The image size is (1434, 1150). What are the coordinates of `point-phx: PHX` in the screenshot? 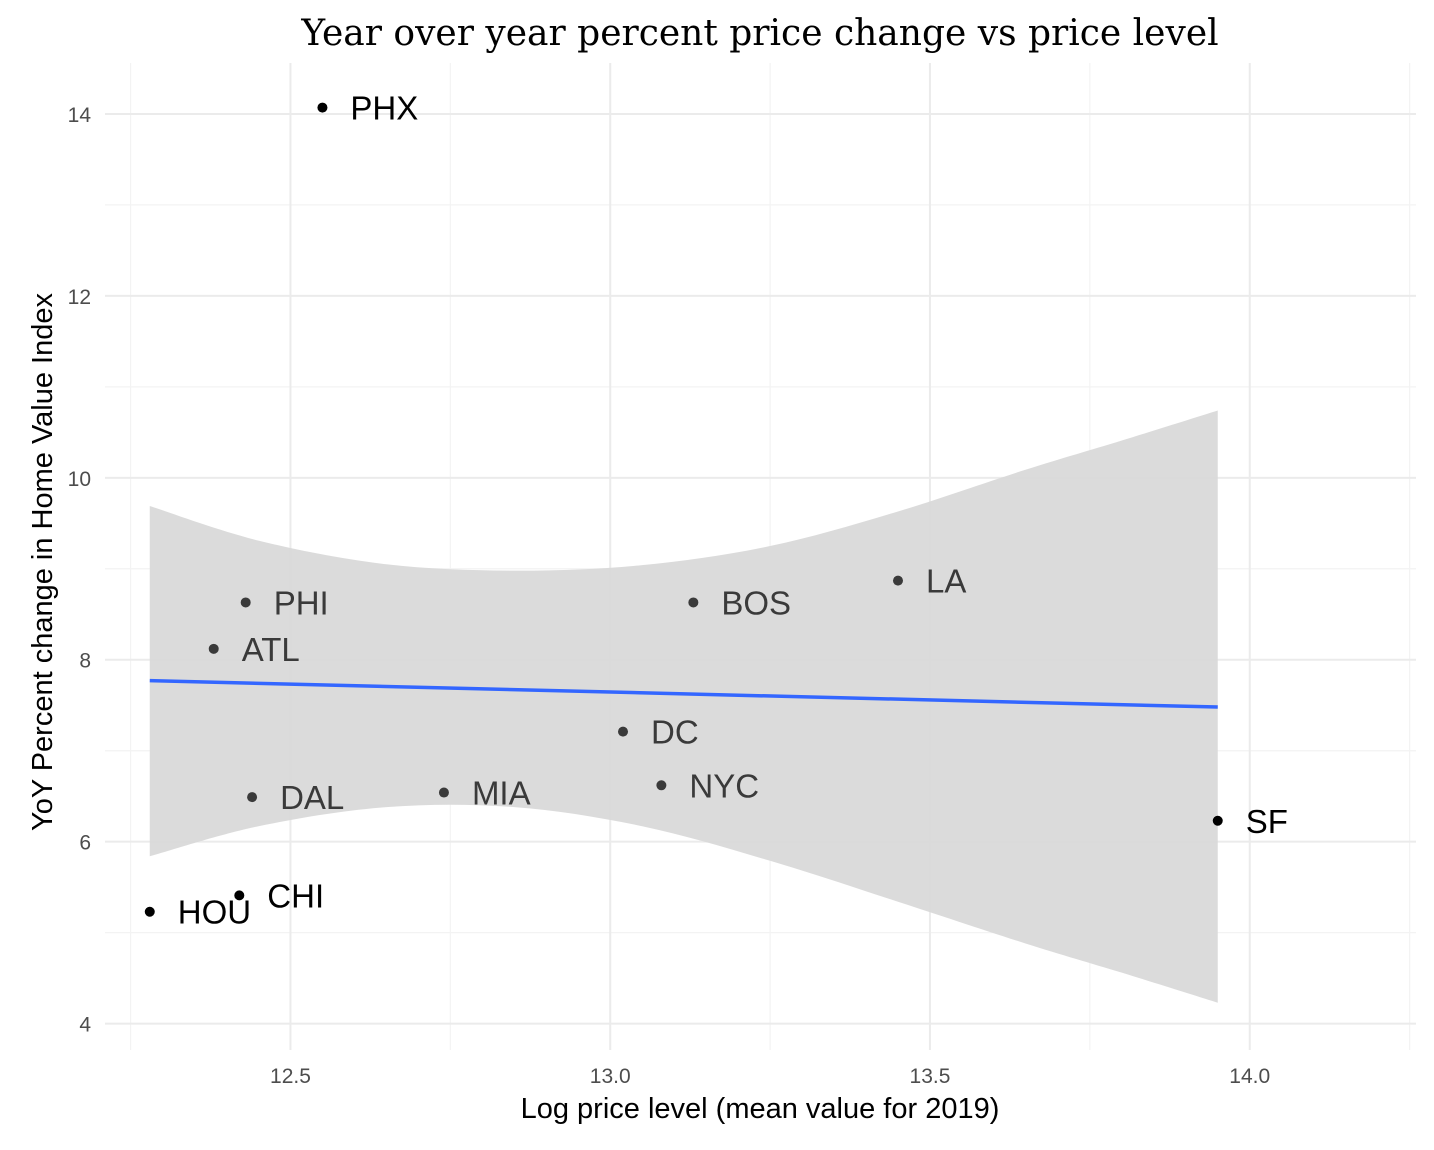 It's located at (367, 108).